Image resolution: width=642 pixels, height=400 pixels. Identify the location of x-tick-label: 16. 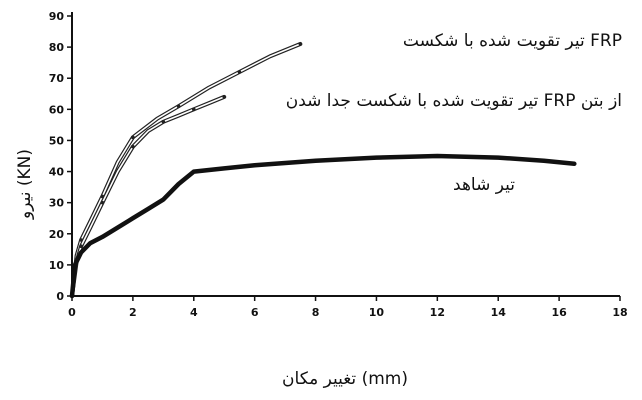
(559, 312).